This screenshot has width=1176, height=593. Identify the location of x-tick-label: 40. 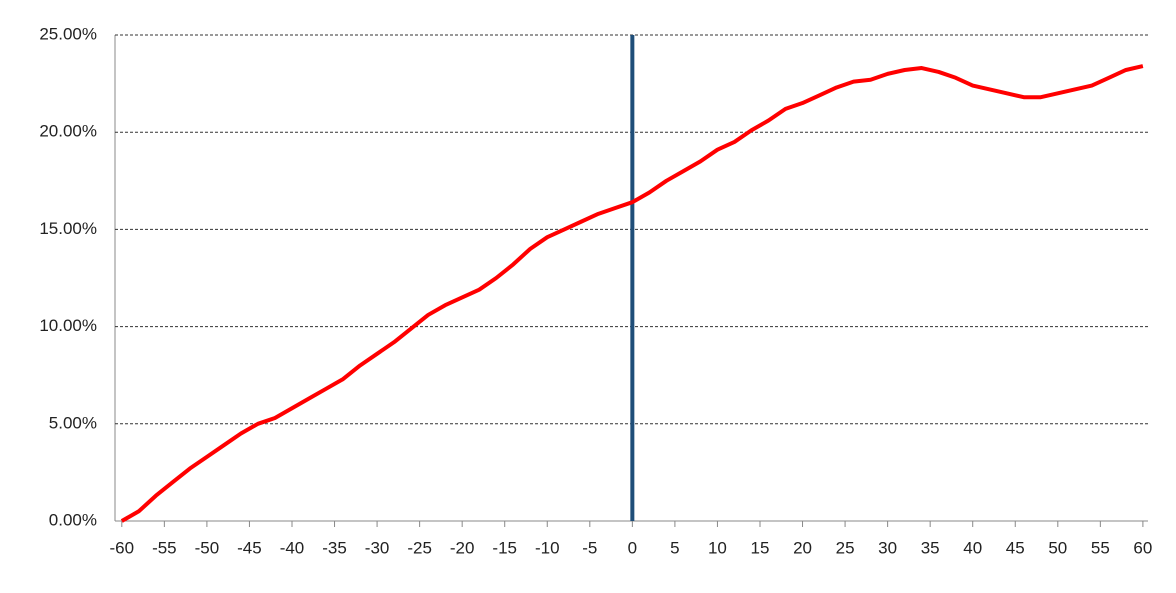
(972, 547).